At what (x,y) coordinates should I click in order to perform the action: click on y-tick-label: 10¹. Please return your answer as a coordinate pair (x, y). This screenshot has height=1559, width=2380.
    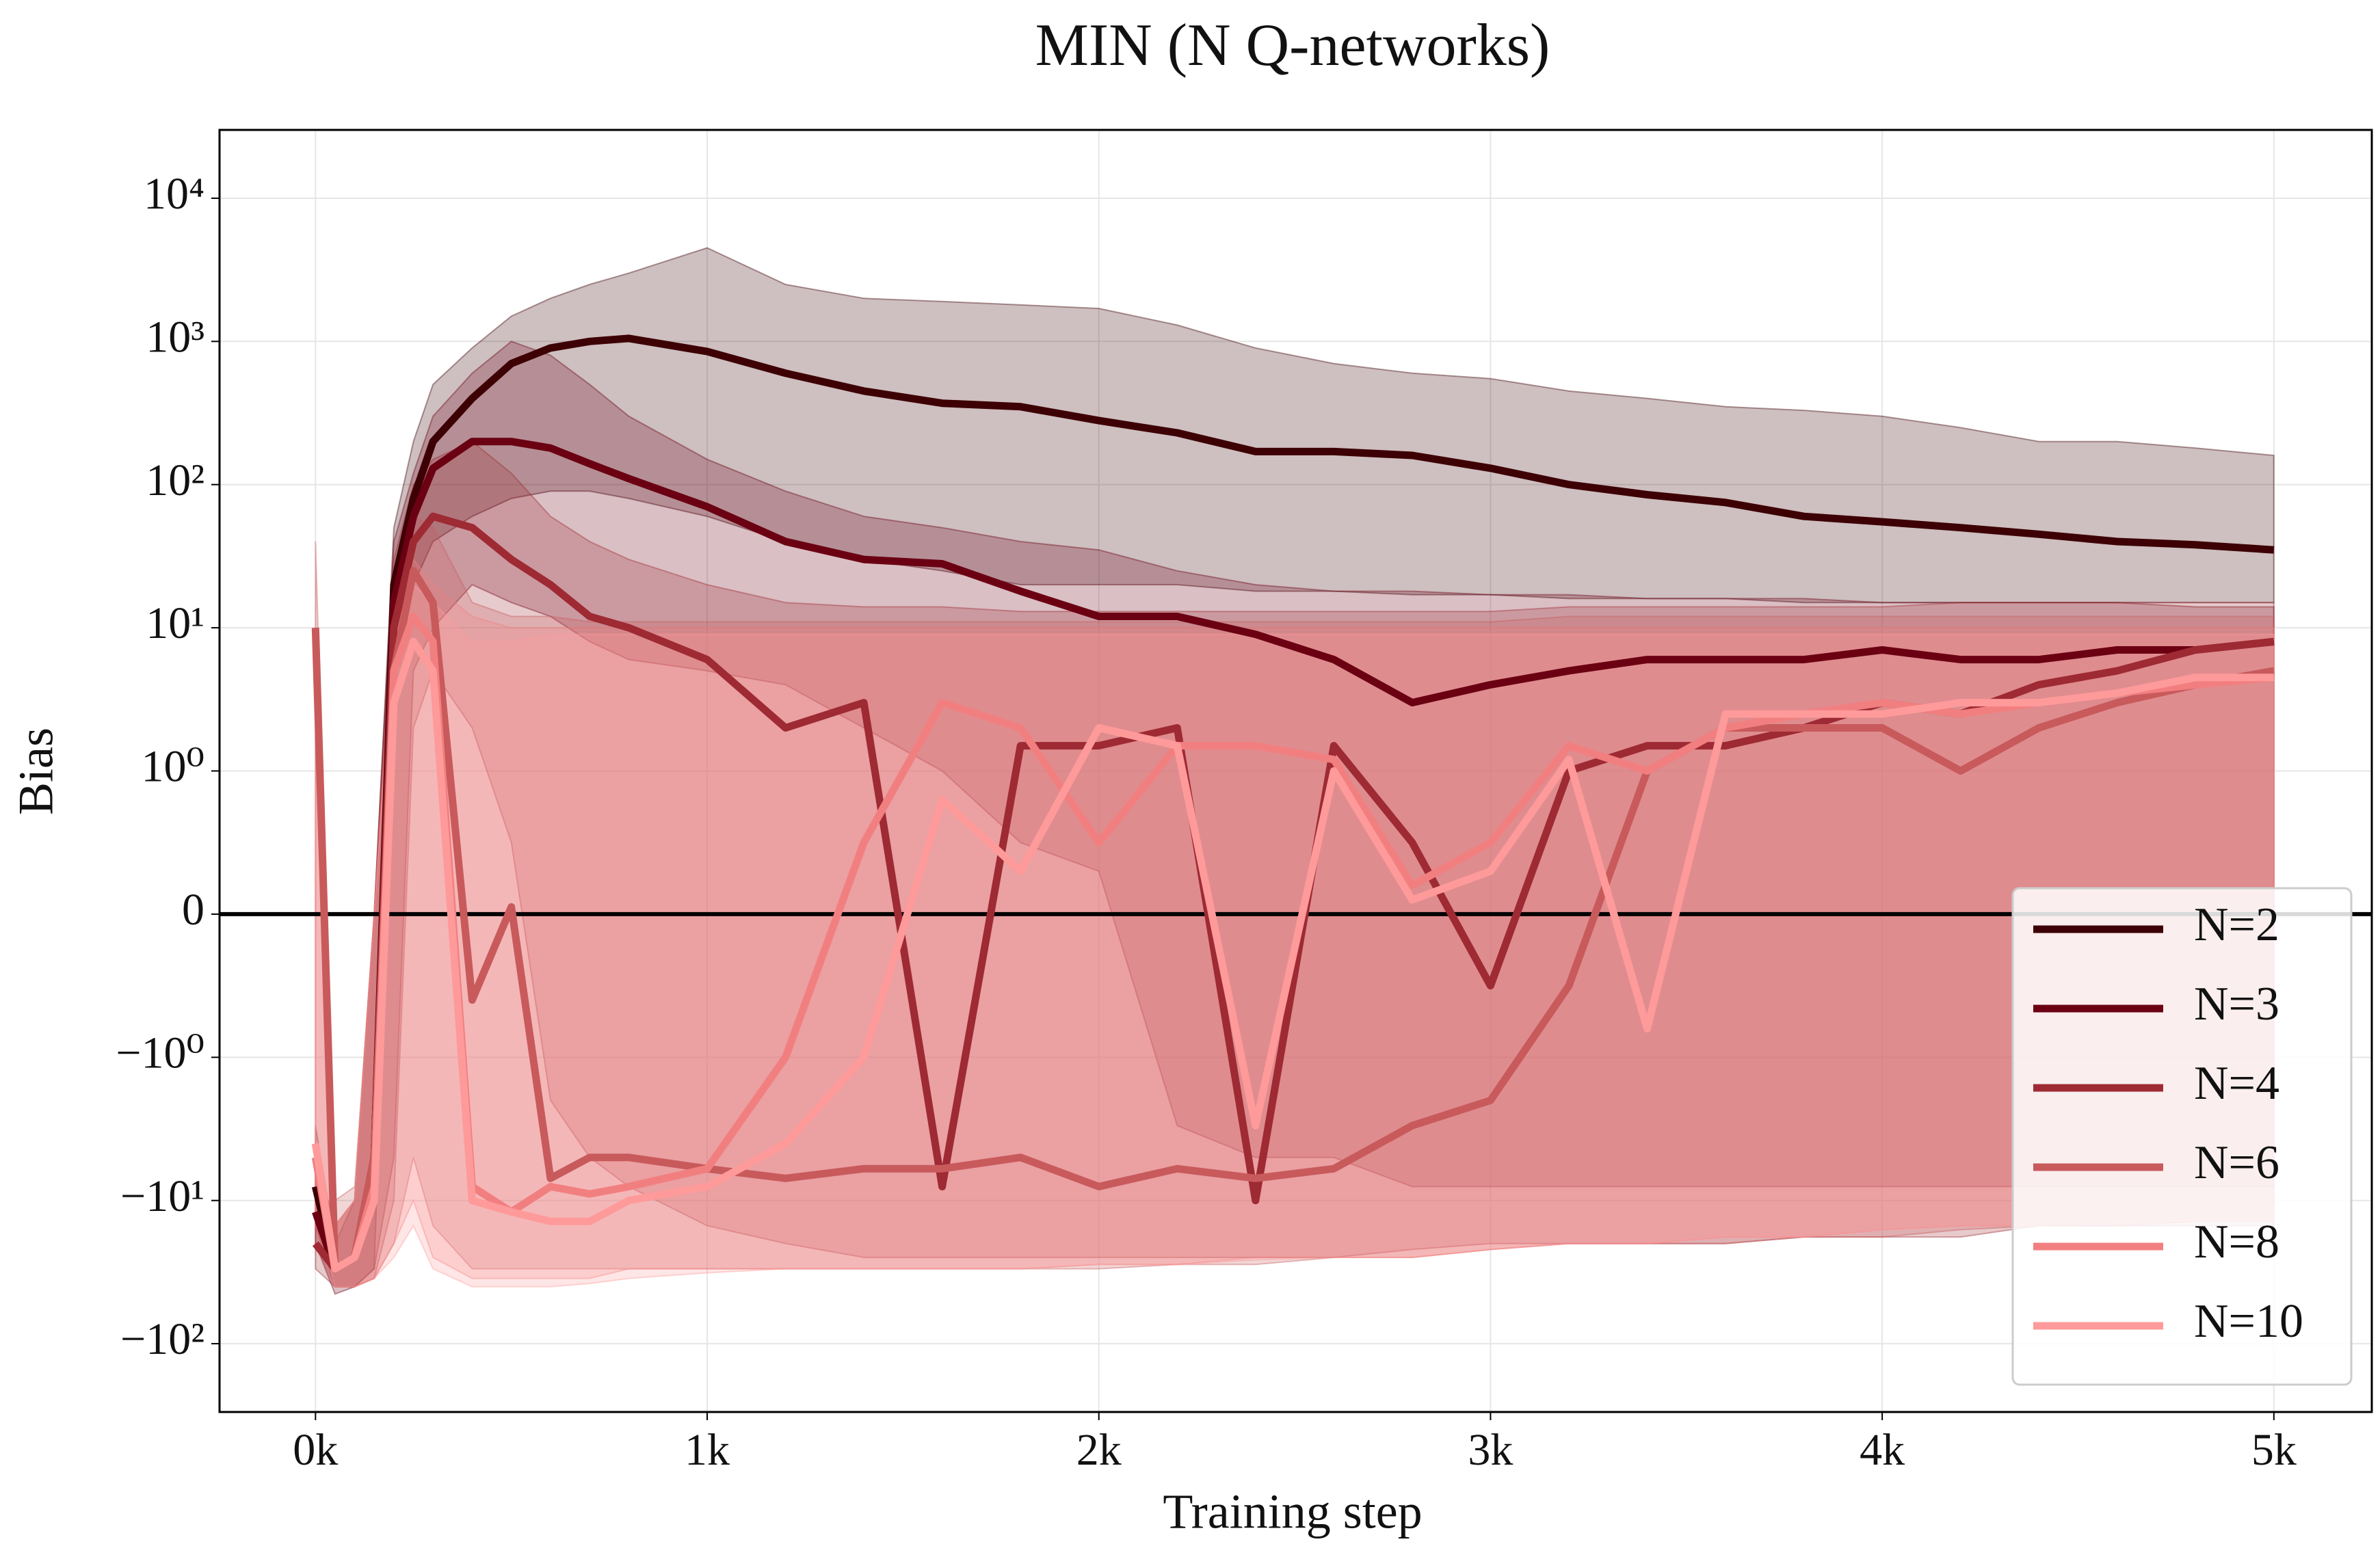
    Looking at the image, I should click on (175, 623).